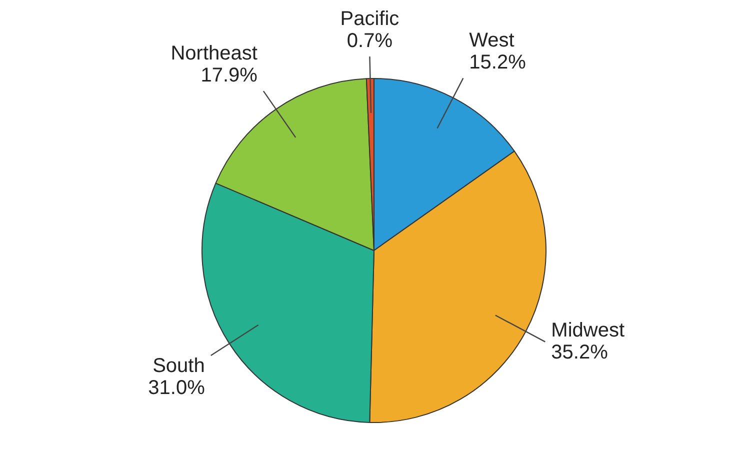 Image resolution: width=748 pixels, height=463 pixels. Describe the element at coordinates (178, 365) in the screenshot. I see `slice-label: South` at that location.